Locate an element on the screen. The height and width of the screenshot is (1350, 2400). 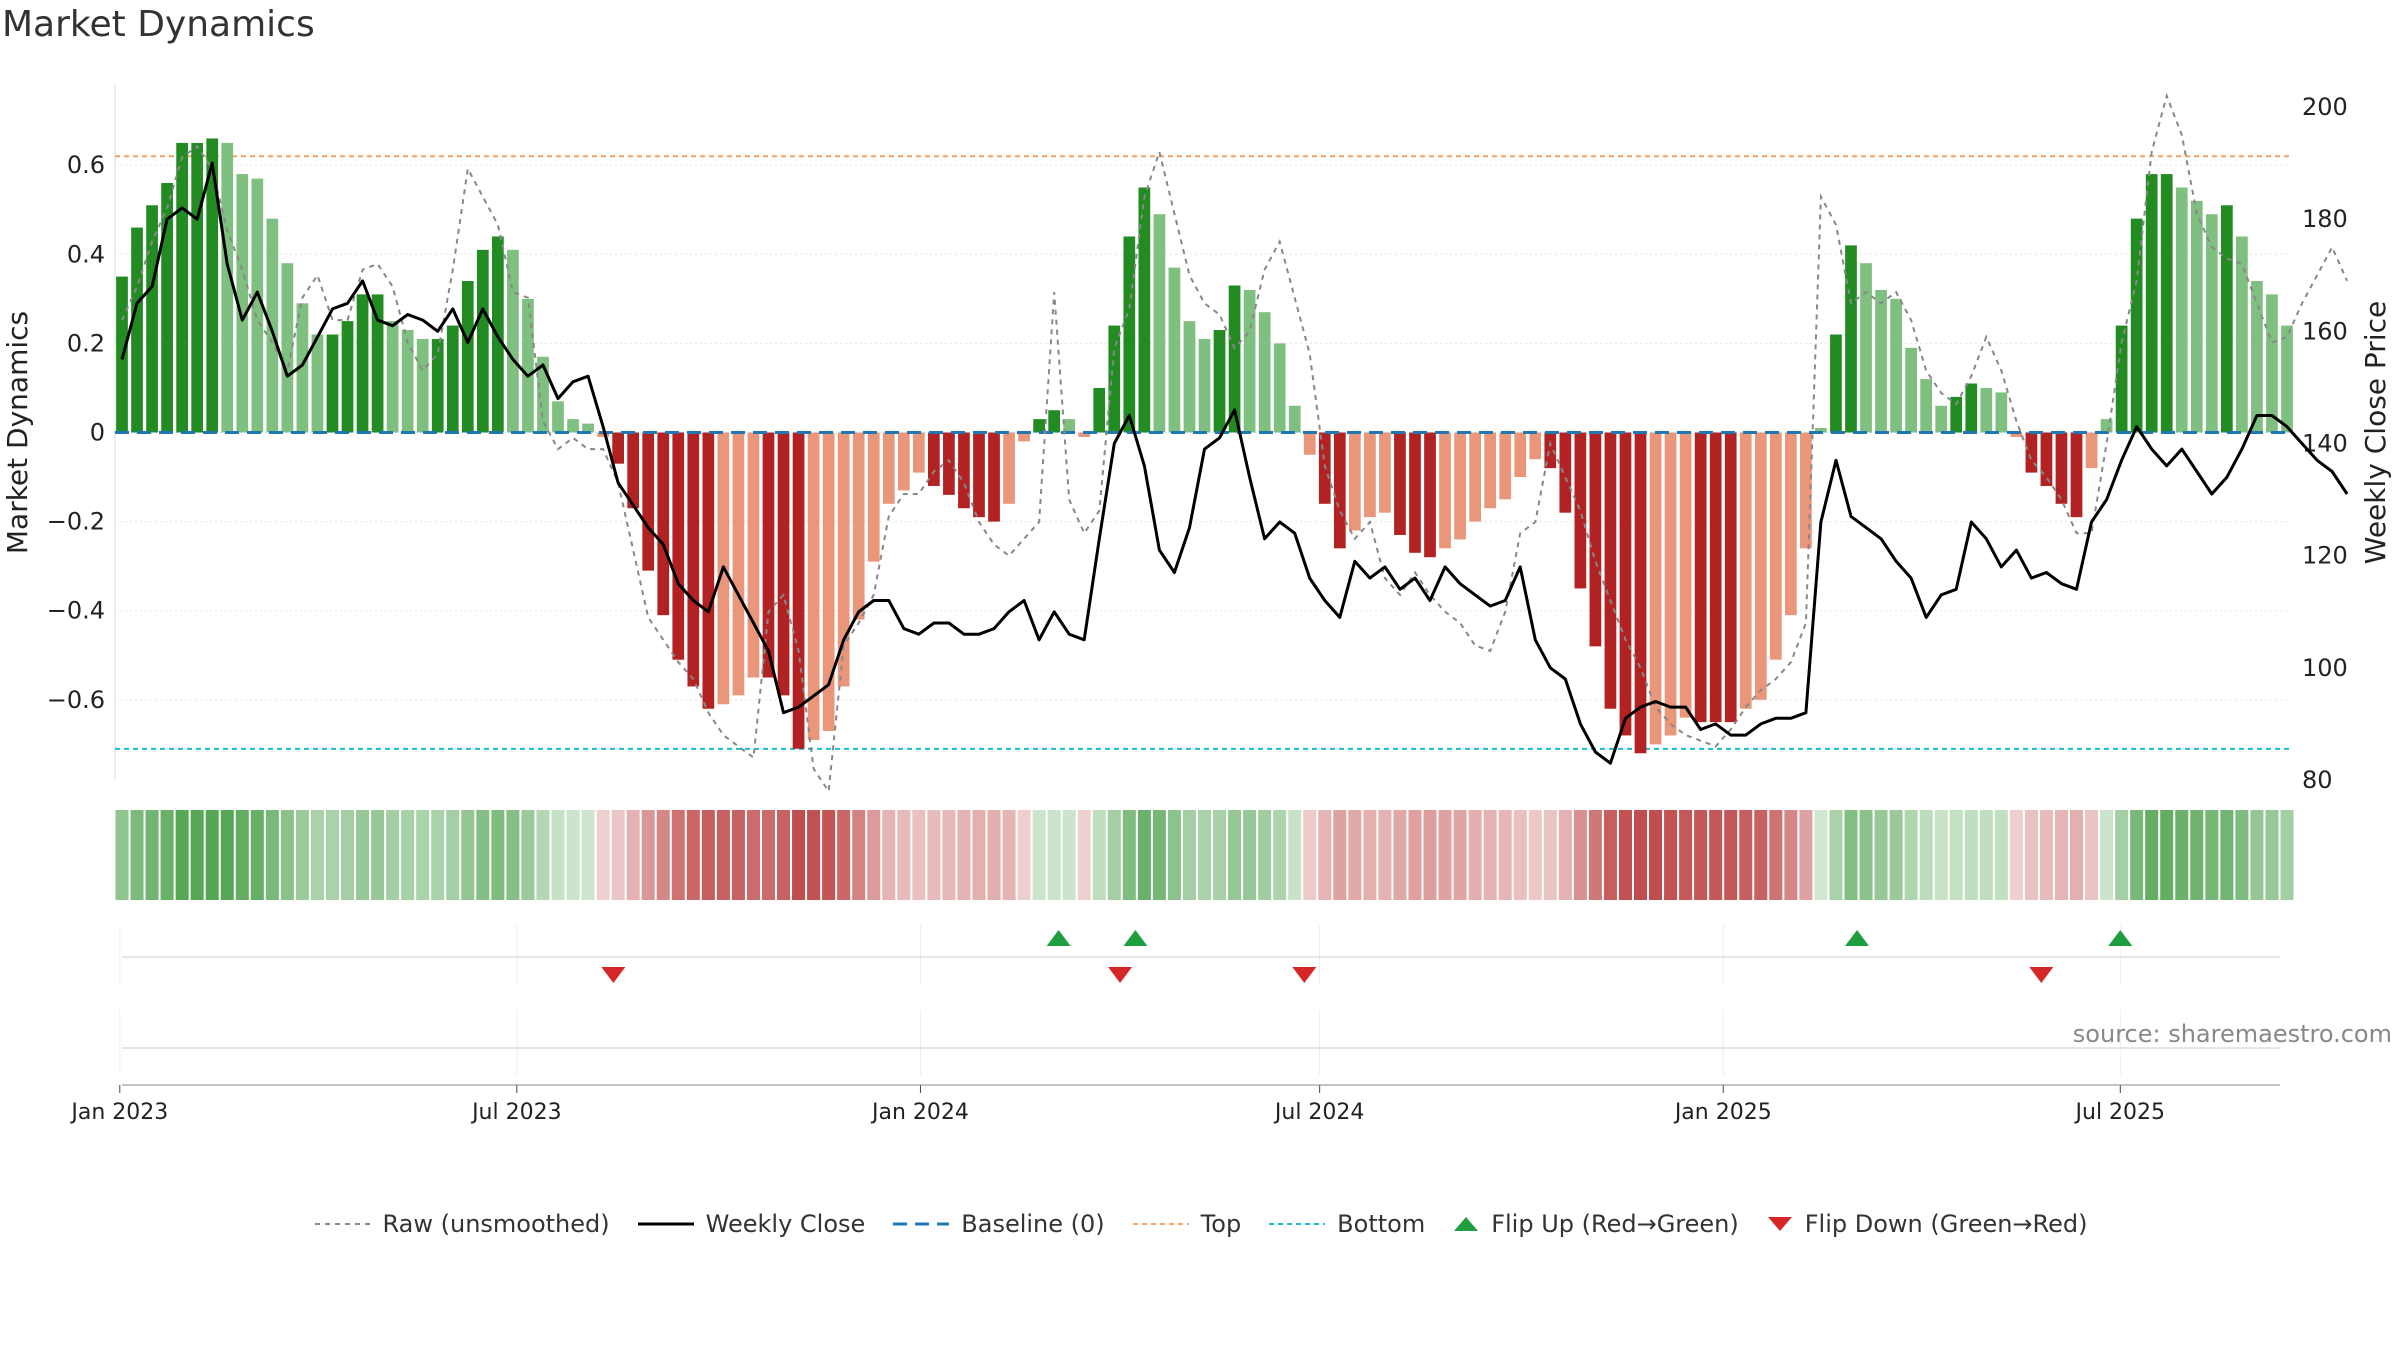
x-tick-label: Jul 2023 is located at coordinates (516, 1112).